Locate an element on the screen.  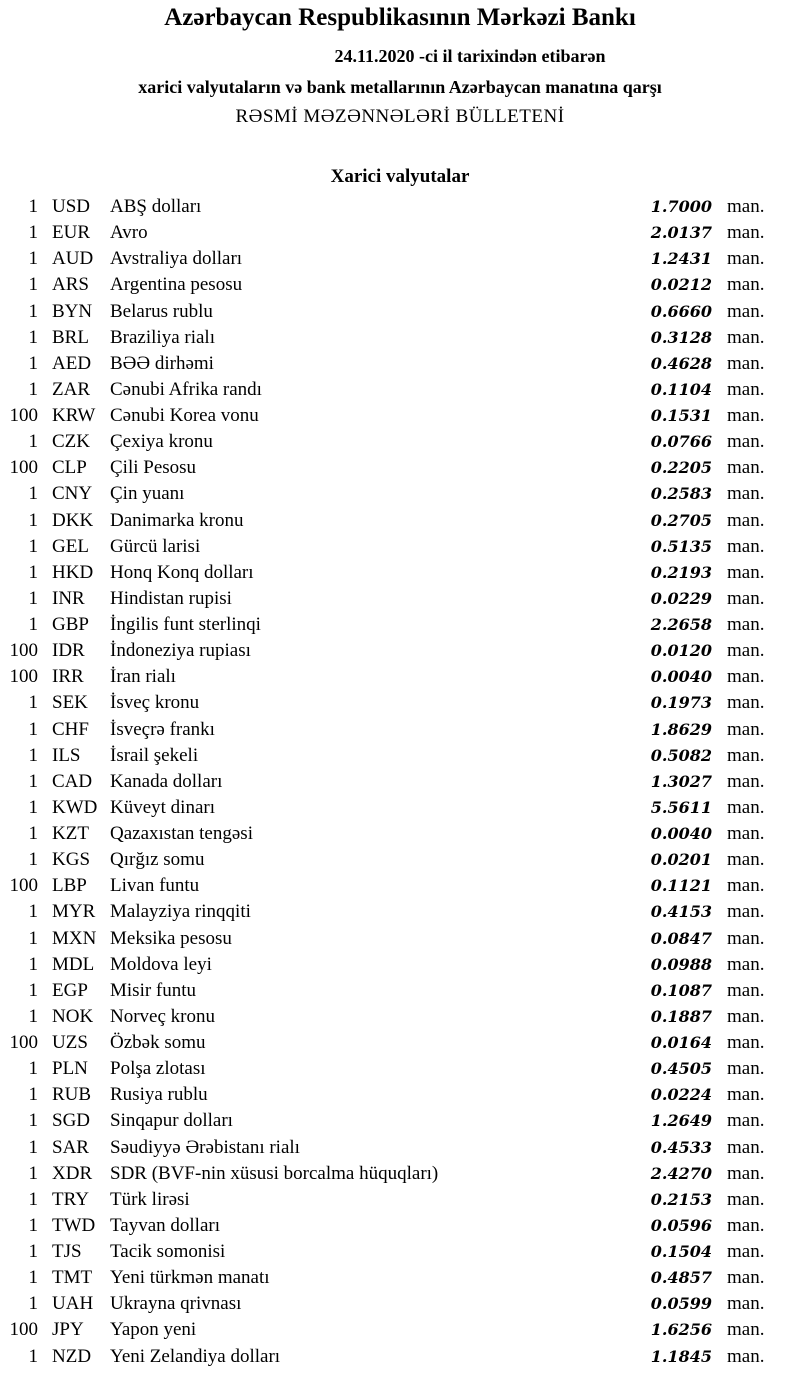
table-row: 1 KWD Küveyt dinarı 5.5611 man. is located at coordinates (400, 808).